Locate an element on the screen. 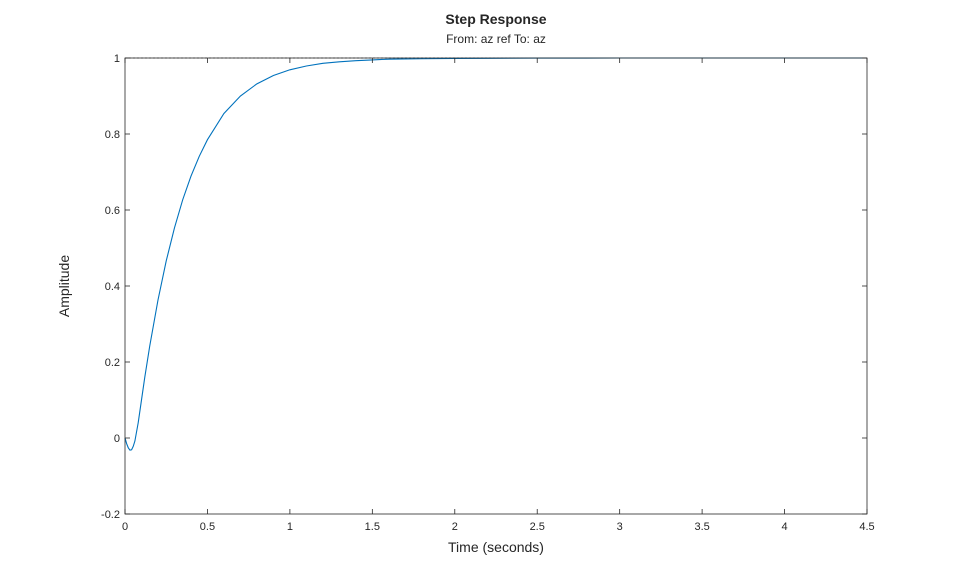 The image size is (959, 577). y-tick-label: 1 is located at coordinates (117, 59).